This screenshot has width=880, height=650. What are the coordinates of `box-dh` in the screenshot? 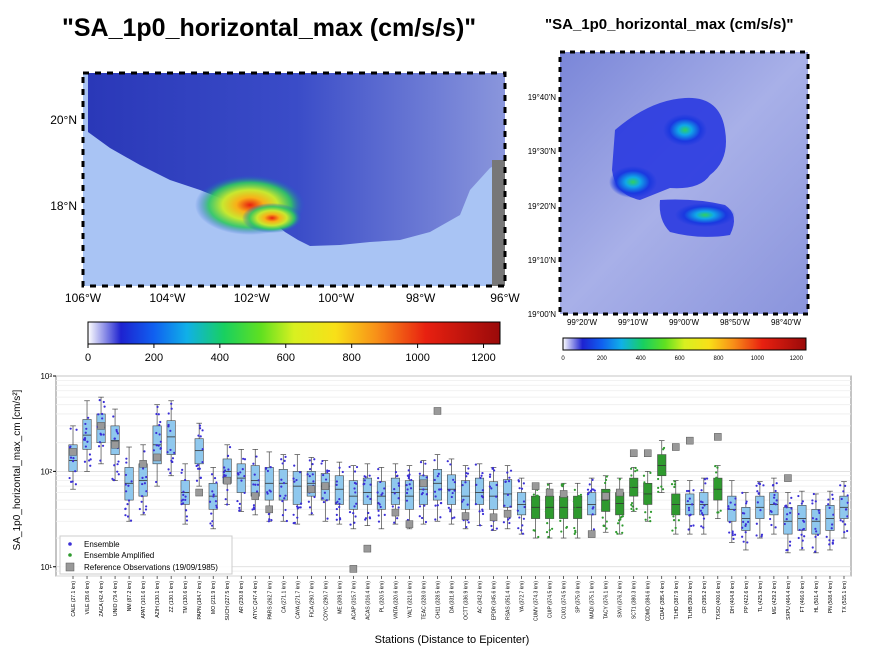 It's located at (732, 511).